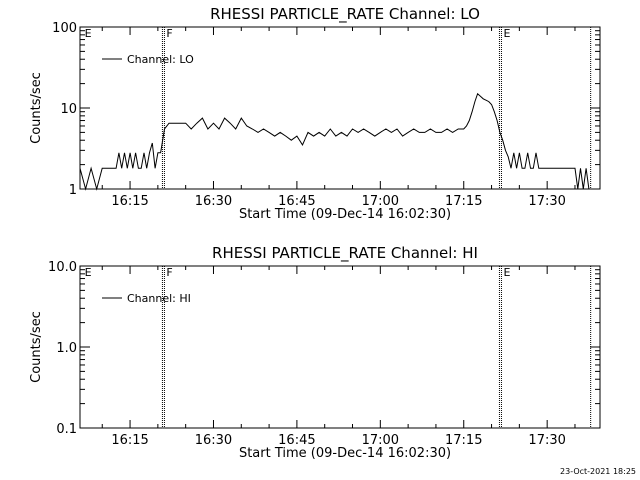  I want to click on y-tick-label: 10.0, so click(62, 267).